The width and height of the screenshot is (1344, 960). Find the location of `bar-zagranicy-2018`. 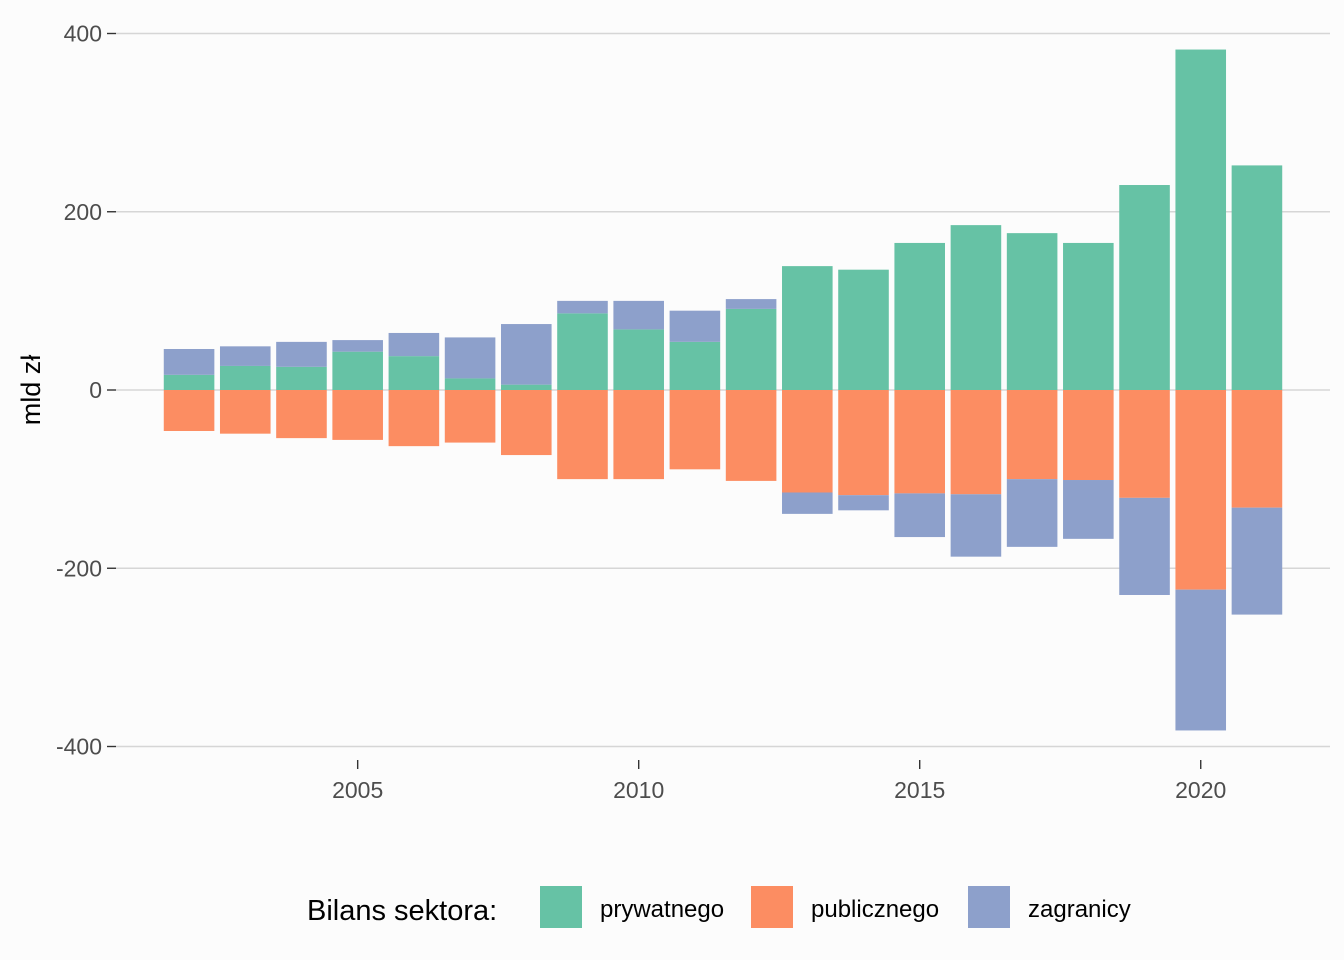

bar-zagranicy-2018 is located at coordinates (1088, 509).